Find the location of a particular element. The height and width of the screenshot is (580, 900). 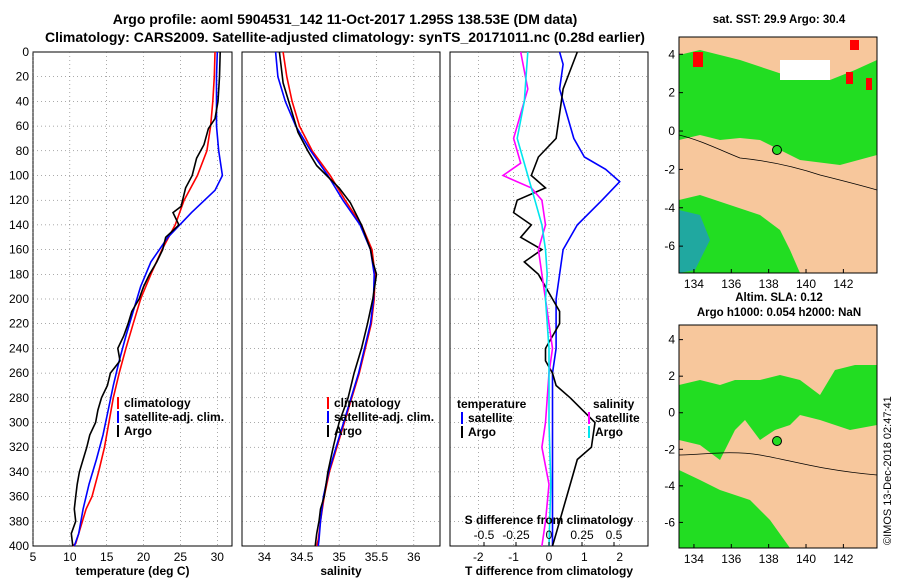

sst-map is located at coordinates (778, 155).